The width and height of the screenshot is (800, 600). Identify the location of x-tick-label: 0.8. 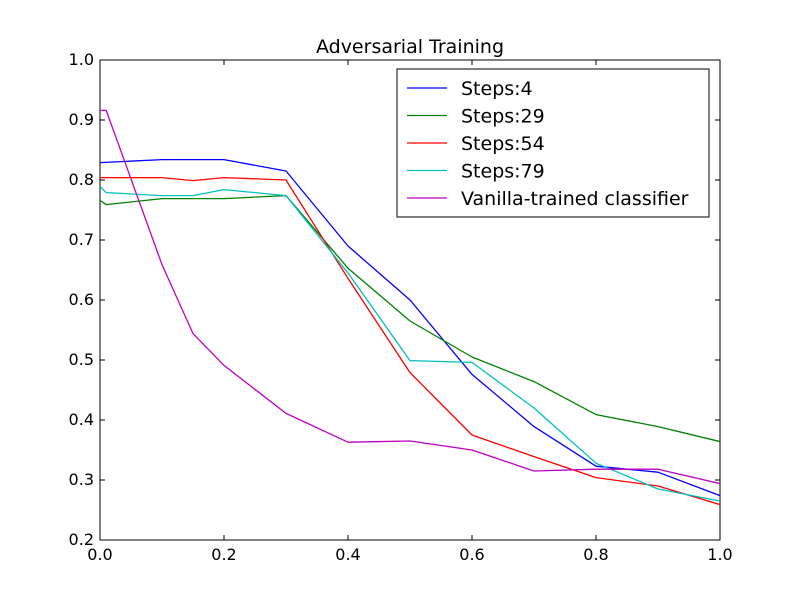
(595, 554).